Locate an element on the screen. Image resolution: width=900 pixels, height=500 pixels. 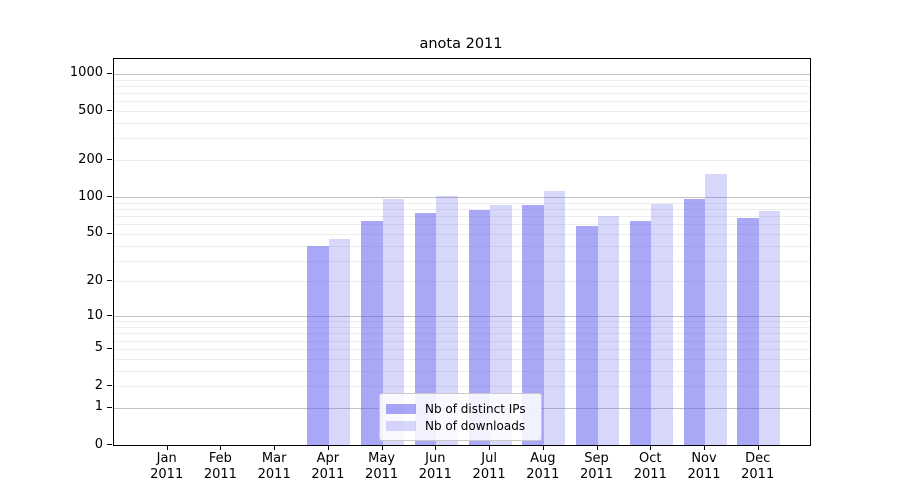
legend-label: Nb of distinct IPs is located at coordinates (475, 408).